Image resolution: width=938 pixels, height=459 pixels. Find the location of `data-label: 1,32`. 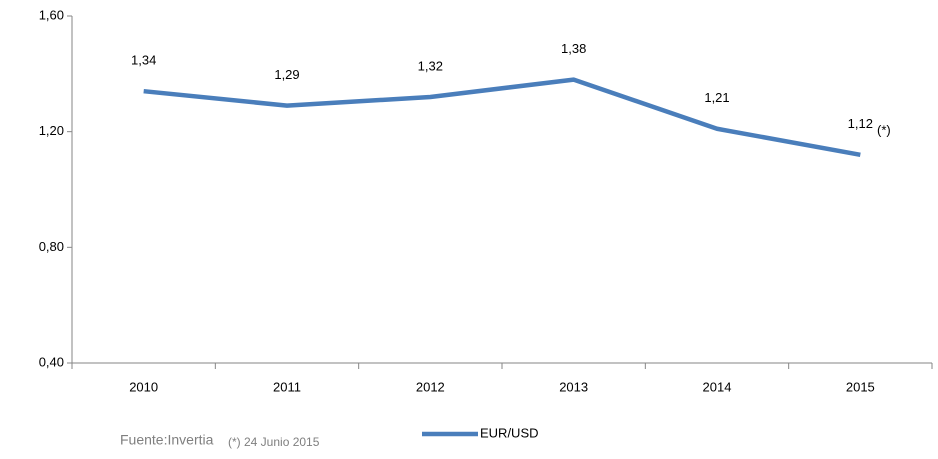

data-label: 1,32 is located at coordinates (430, 65).